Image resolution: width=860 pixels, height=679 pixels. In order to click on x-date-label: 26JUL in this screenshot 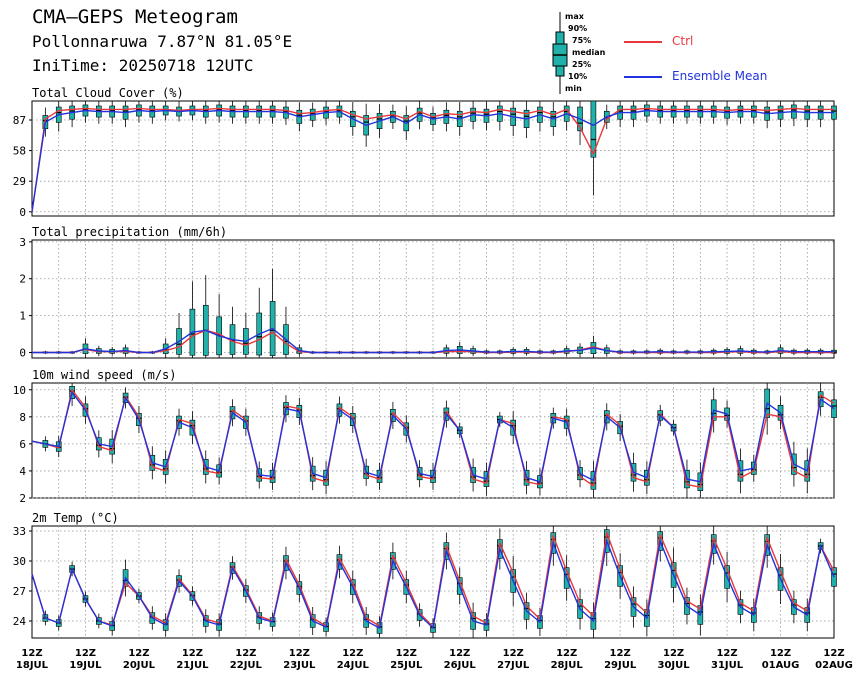, I will do `click(460, 665)`.